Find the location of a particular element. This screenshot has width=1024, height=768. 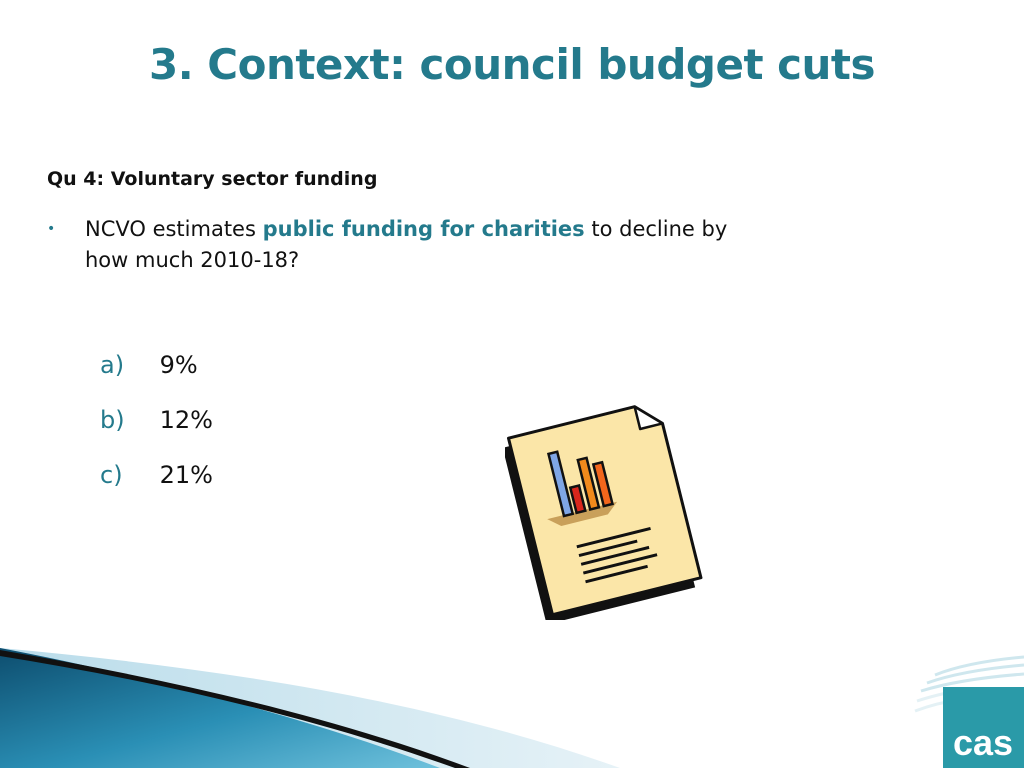

bullet-text-before: NCVO estimates is located at coordinates (174, 229).